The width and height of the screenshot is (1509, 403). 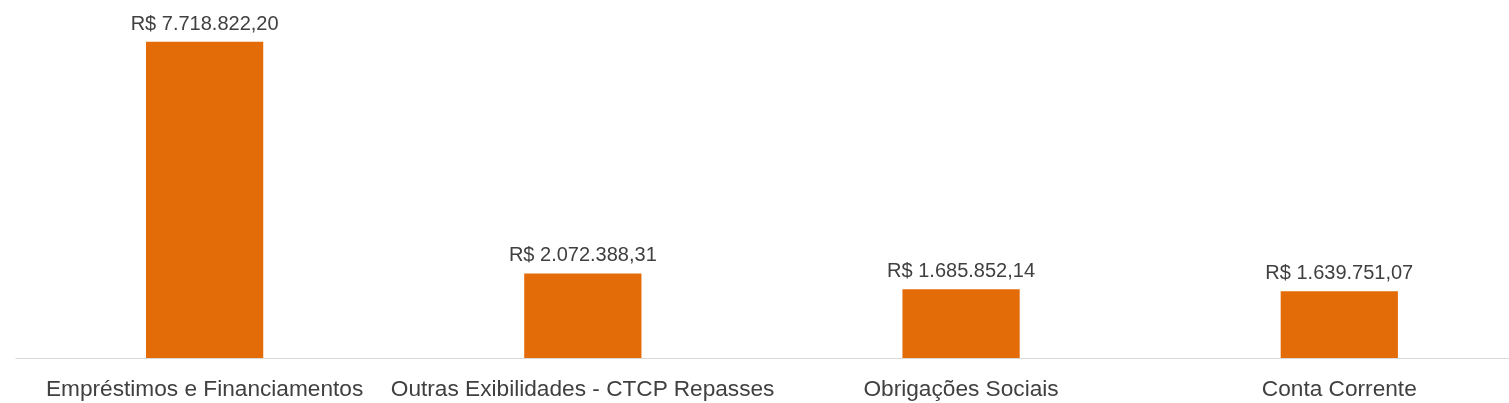 What do you see at coordinates (582, 387) in the screenshot?
I see `x-tick-label: Outras Exibilidades - CTCP Repasses` at bounding box center [582, 387].